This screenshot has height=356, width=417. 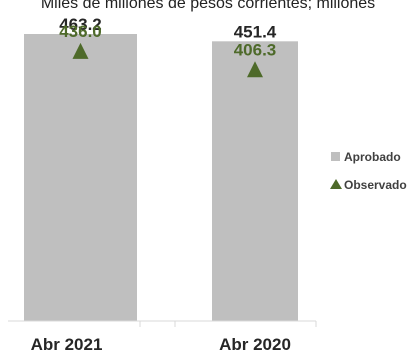 What do you see at coordinates (372, 157) in the screenshot?
I see `legend-label-aprobado: Aprobado` at bounding box center [372, 157].